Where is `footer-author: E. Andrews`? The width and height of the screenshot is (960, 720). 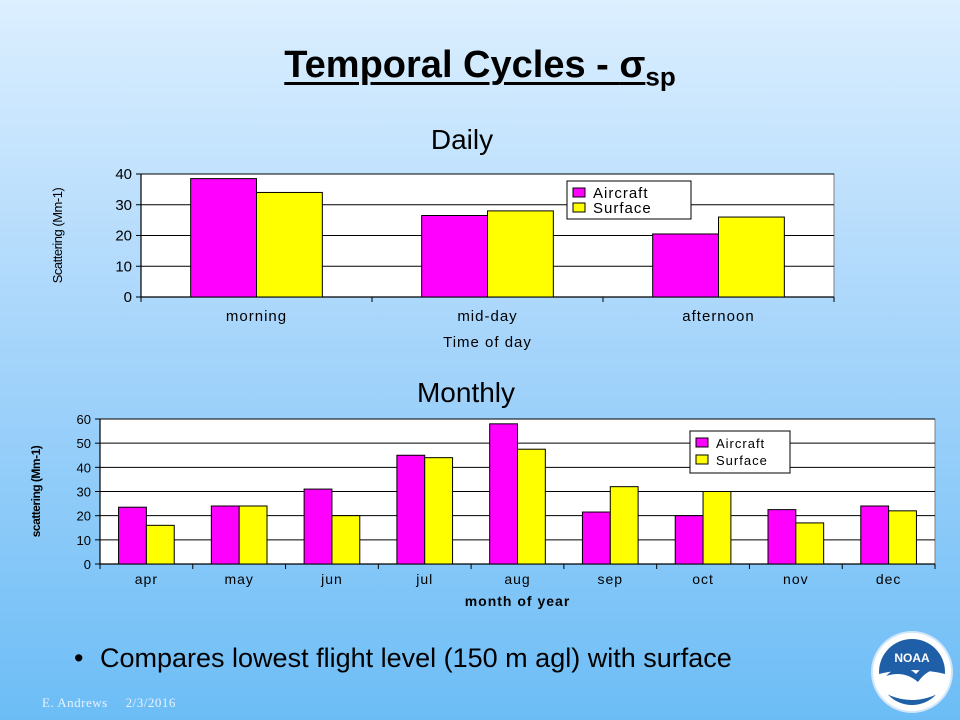
footer-author: E. Andrews is located at coordinates (75, 702).